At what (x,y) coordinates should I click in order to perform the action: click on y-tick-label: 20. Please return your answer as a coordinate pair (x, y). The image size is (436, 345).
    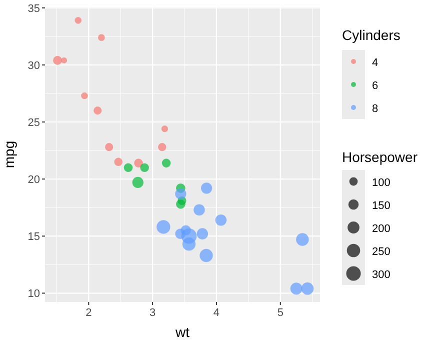
    Looking at the image, I should click on (34, 180).